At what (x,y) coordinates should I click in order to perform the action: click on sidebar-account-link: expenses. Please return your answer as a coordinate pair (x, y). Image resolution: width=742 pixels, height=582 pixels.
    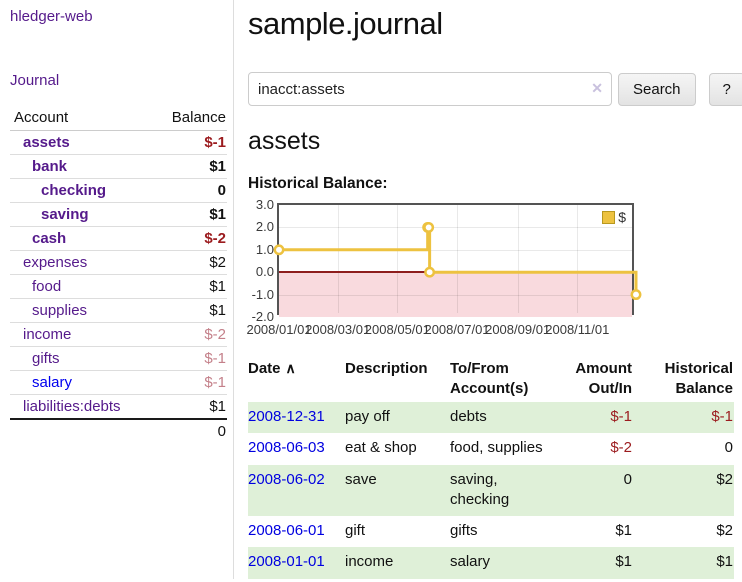
    Looking at the image, I should click on (55, 262).